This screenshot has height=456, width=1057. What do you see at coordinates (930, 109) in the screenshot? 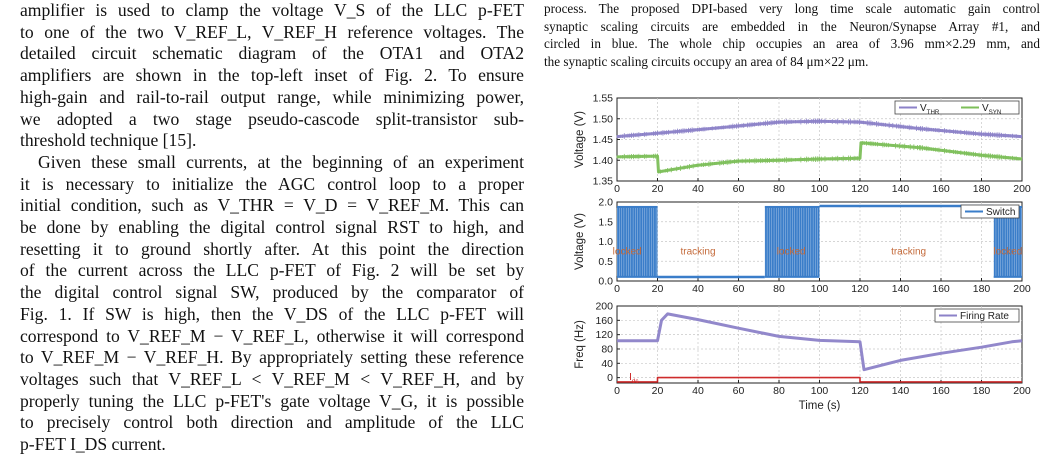
I see `label-text: VTHR` at bounding box center [930, 109].